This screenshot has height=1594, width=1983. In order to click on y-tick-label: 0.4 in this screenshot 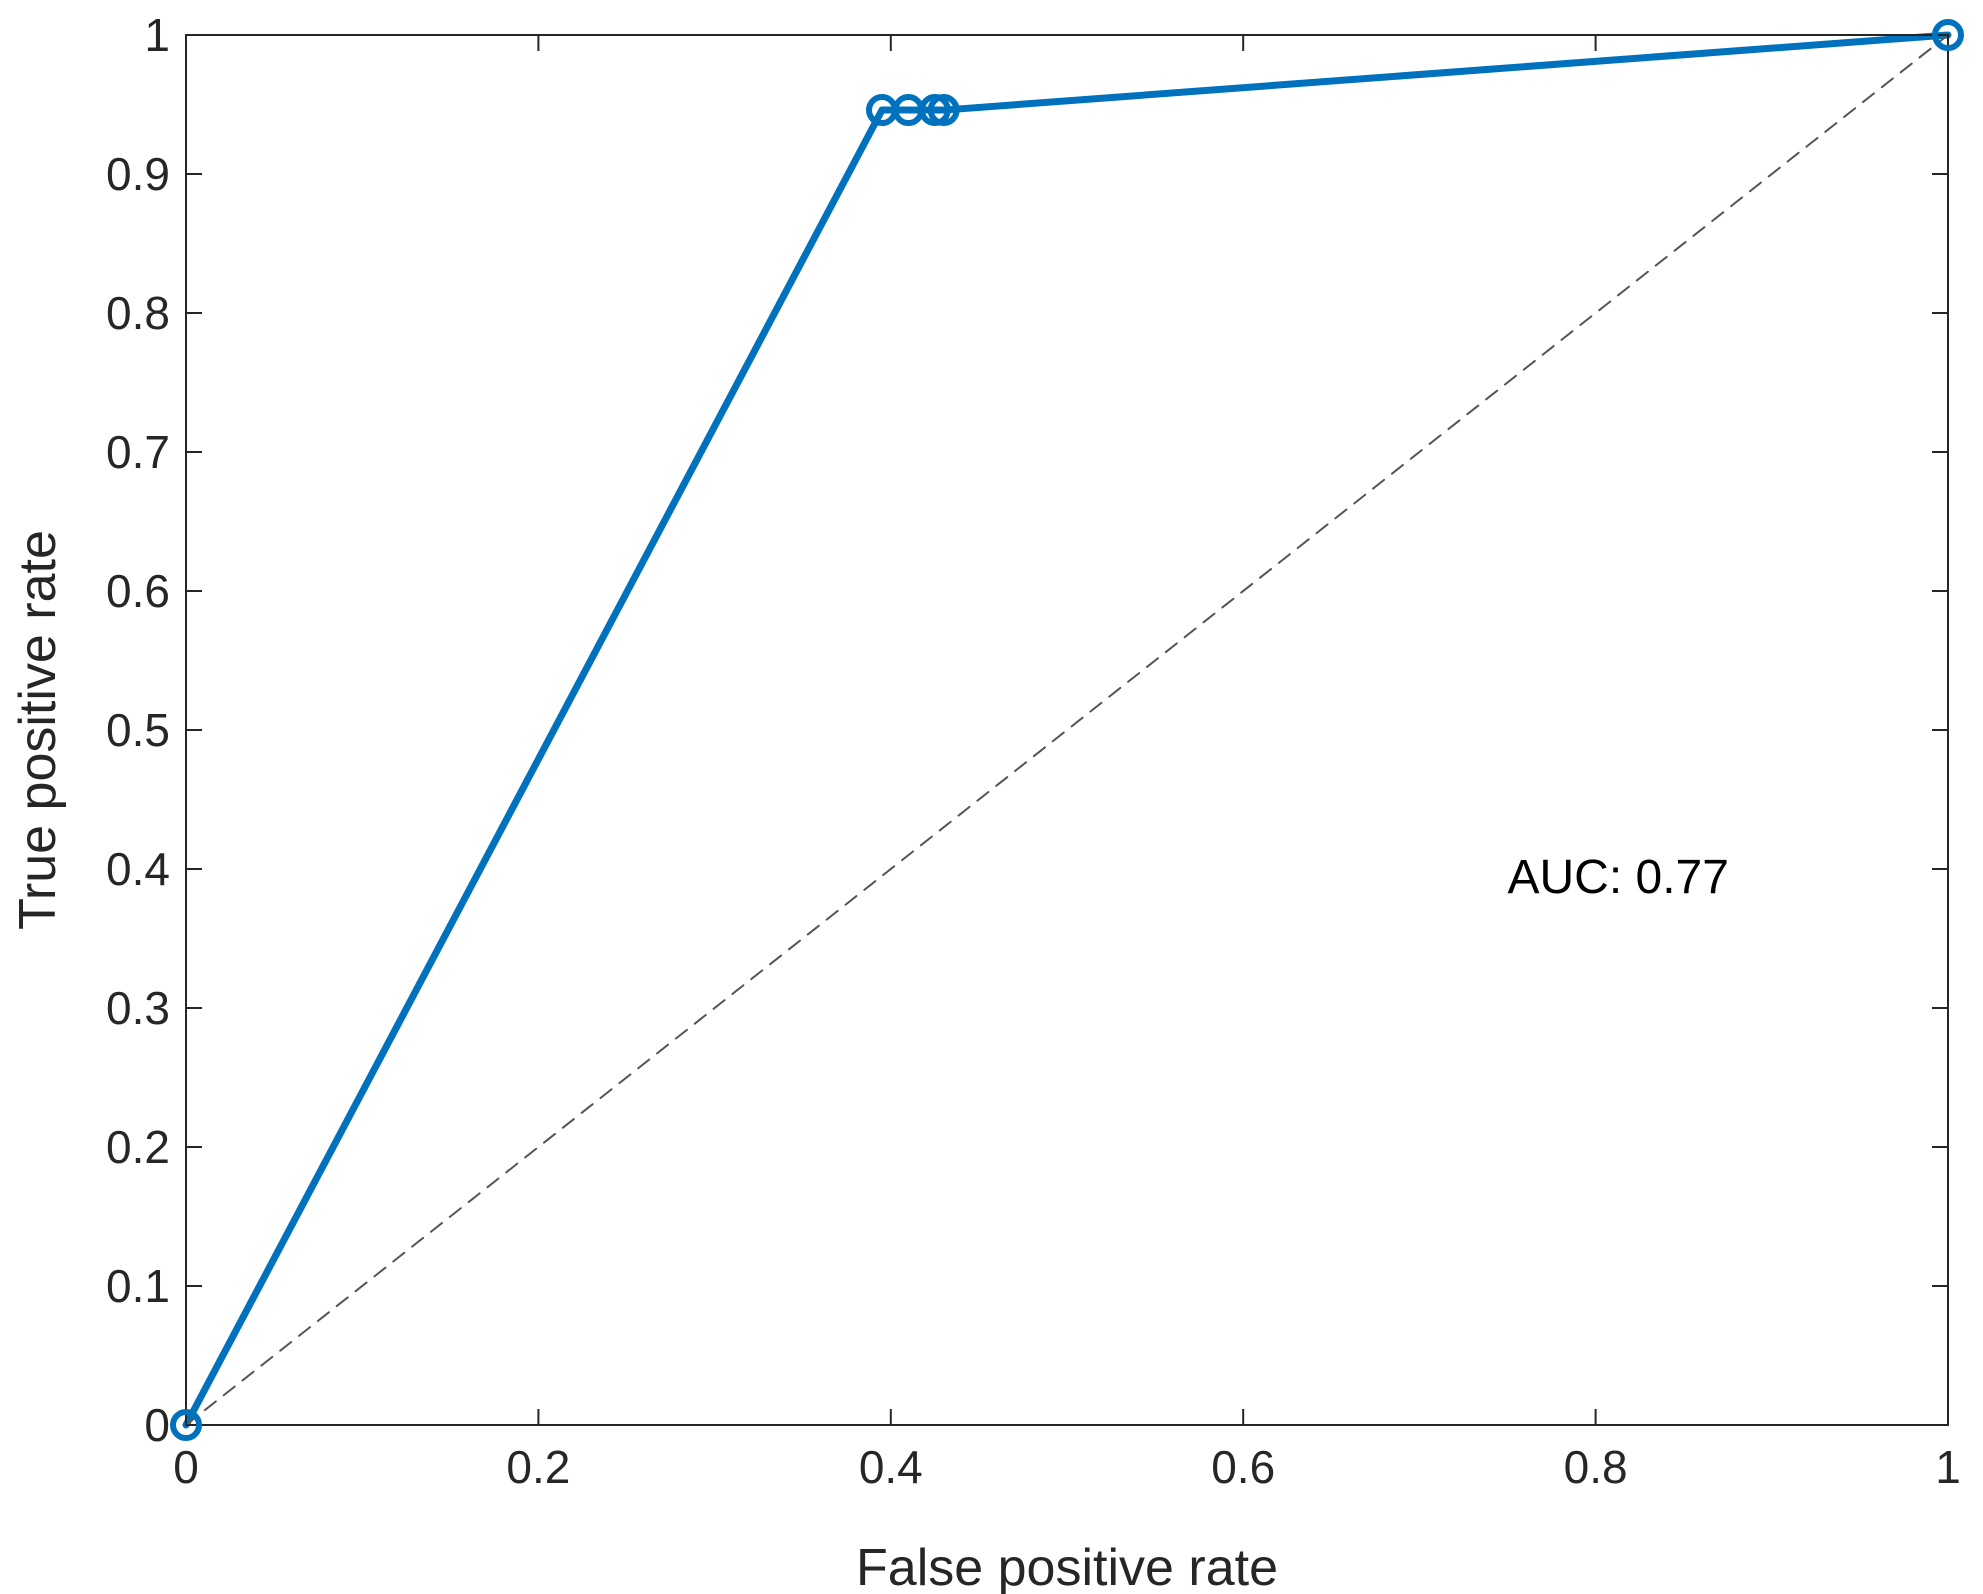, I will do `click(138, 869)`.